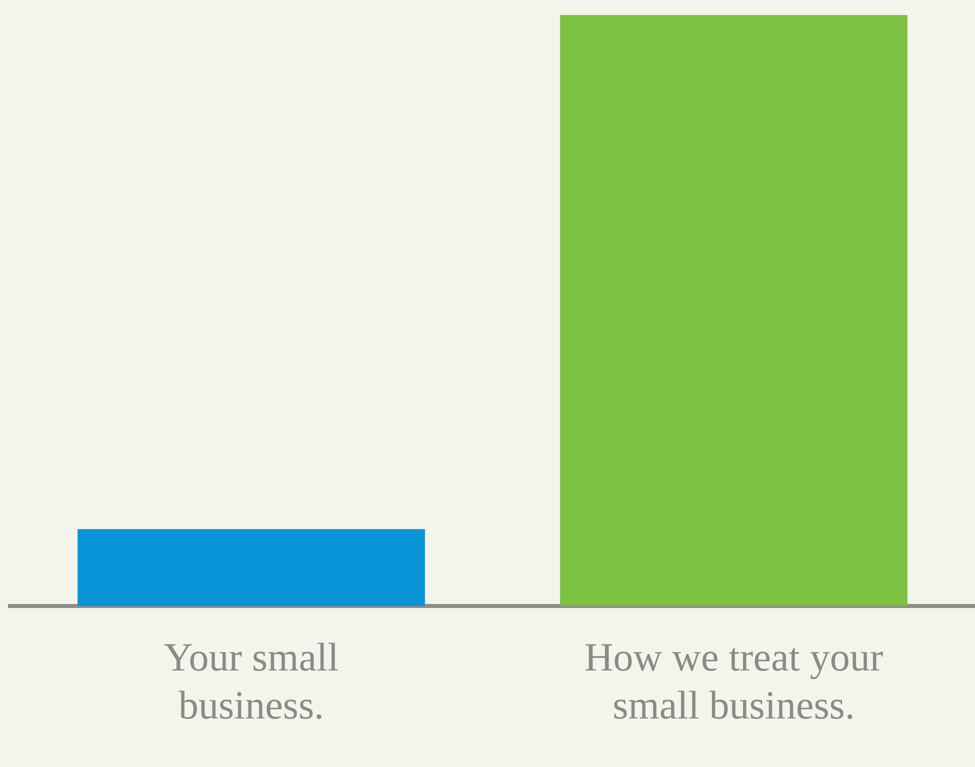 The image size is (975, 767). What do you see at coordinates (734, 681) in the screenshot?
I see `x-tick-label: How we treat your small business.` at bounding box center [734, 681].